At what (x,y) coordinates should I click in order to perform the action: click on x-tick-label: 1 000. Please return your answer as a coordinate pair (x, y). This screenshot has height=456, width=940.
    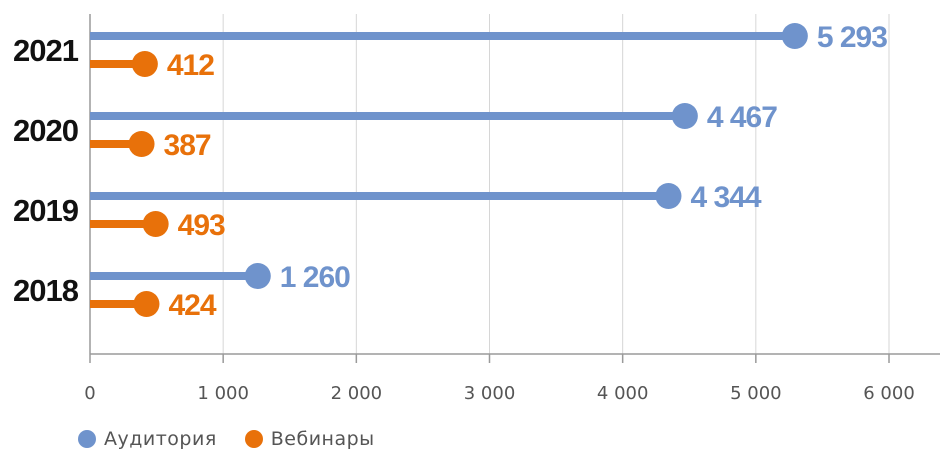
    Looking at the image, I should click on (223, 393).